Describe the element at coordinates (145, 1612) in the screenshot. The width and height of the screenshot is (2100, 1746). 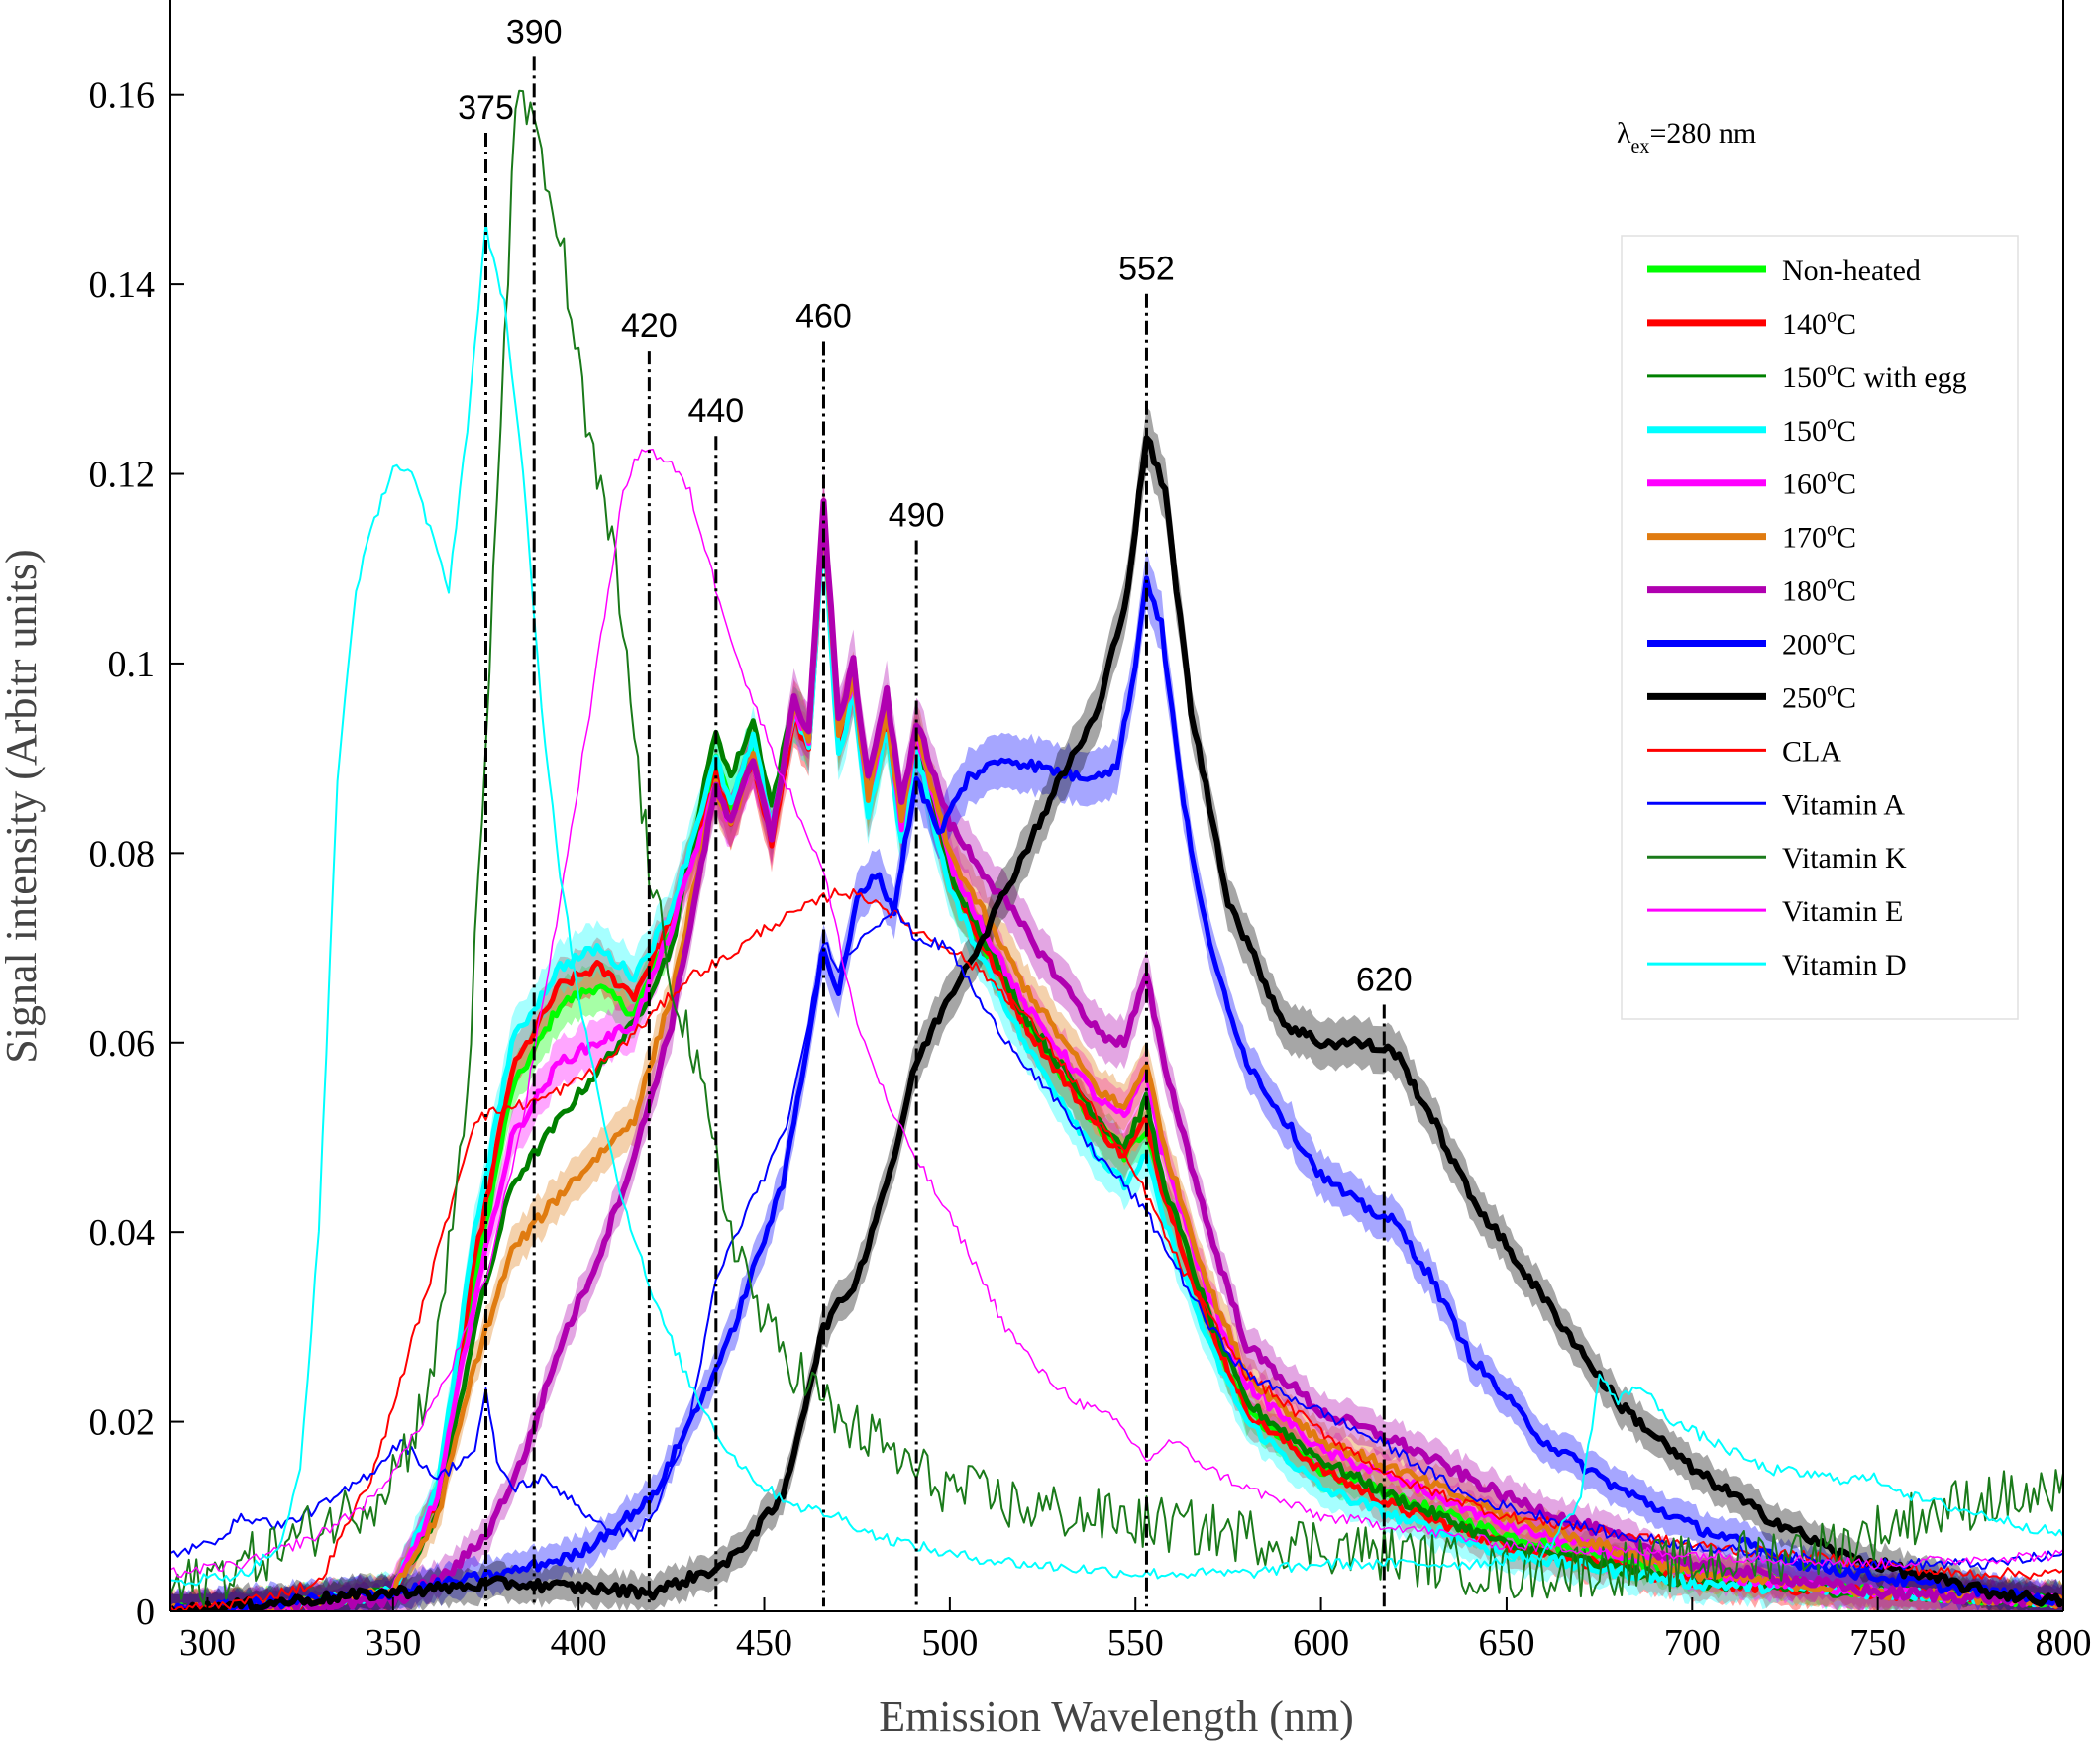
I see `y-tick-label: 0` at that location.